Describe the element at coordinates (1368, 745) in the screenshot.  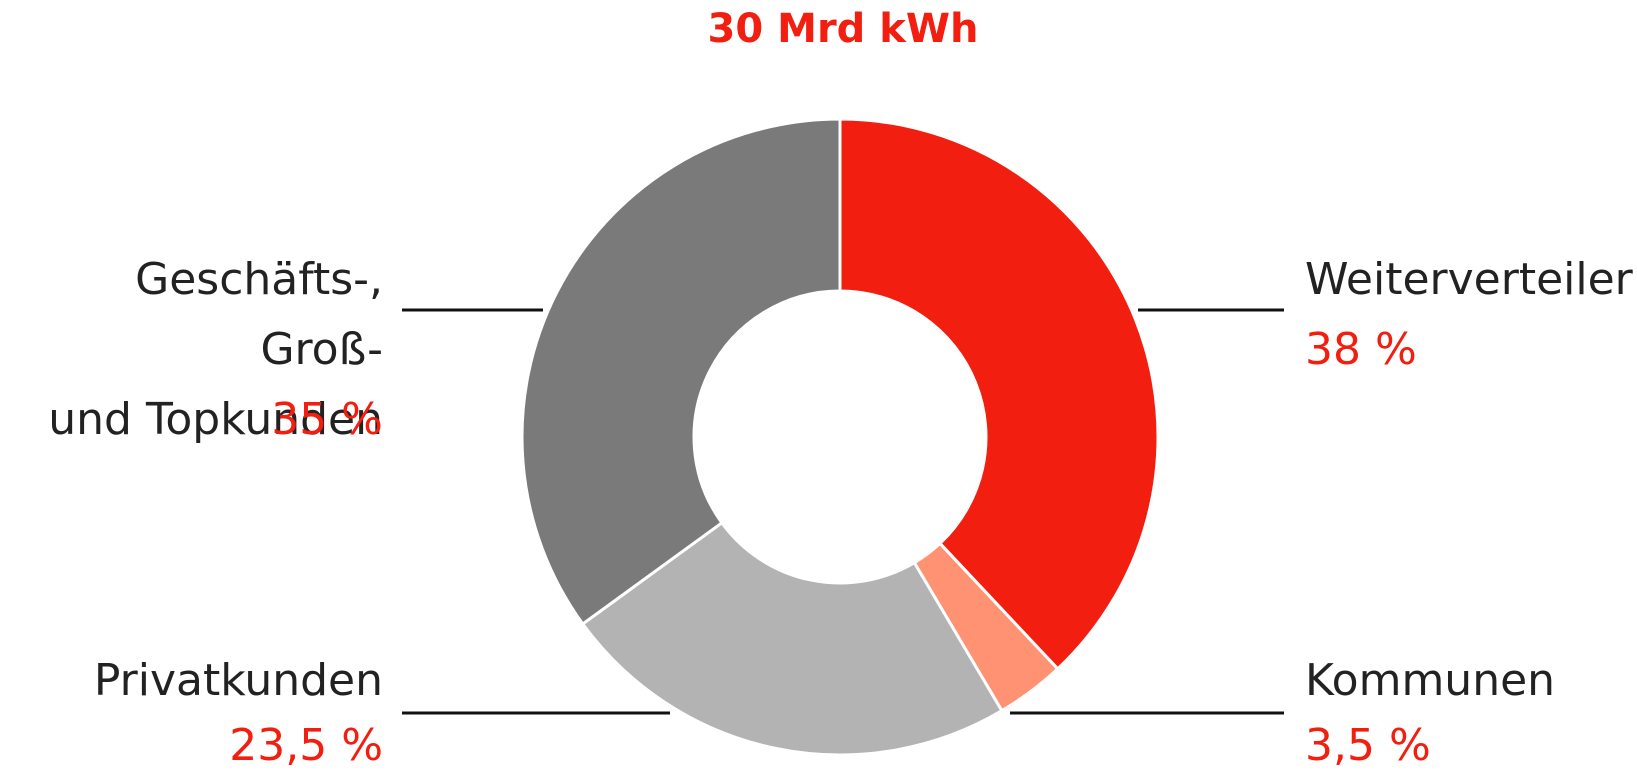
I see `value-label: 3,5 %` at that location.